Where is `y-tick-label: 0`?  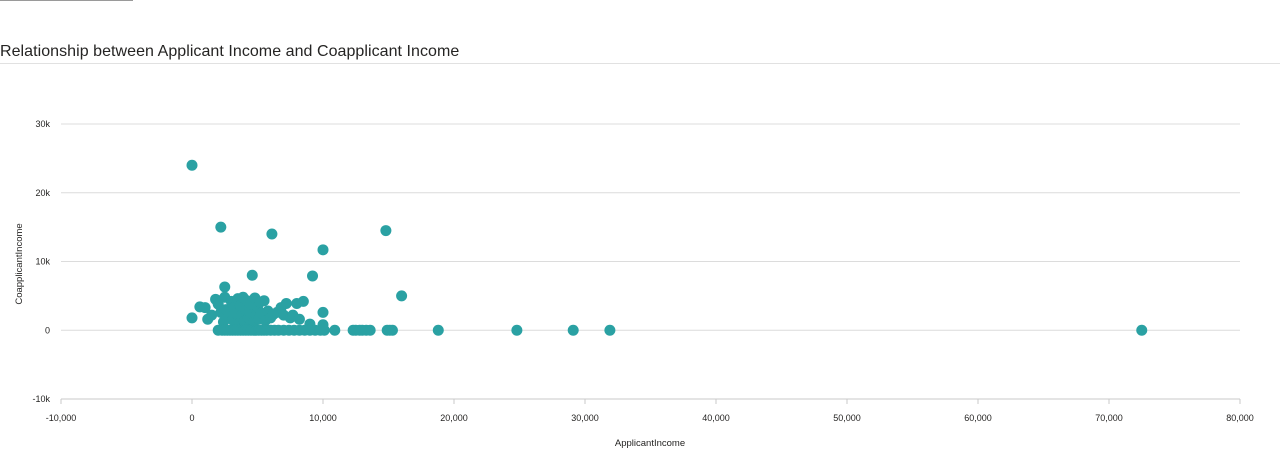
y-tick-label: 0 is located at coordinates (47, 330).